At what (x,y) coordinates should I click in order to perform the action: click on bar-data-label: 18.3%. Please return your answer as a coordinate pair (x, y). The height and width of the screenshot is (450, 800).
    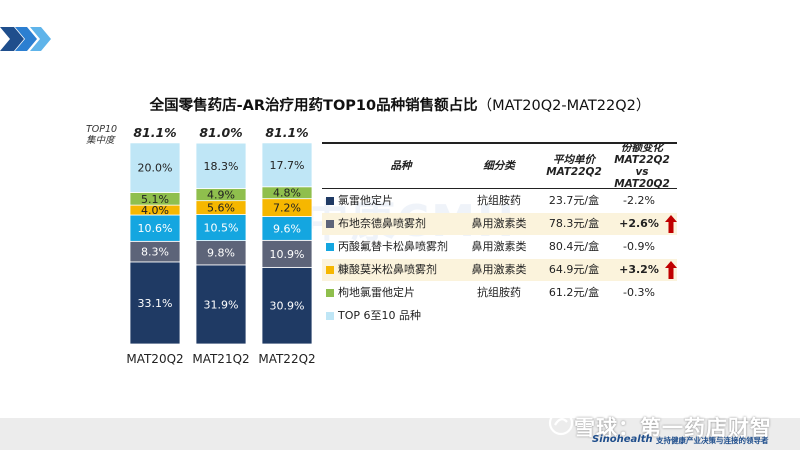
    Looking at the image, I should click on (221, 166).